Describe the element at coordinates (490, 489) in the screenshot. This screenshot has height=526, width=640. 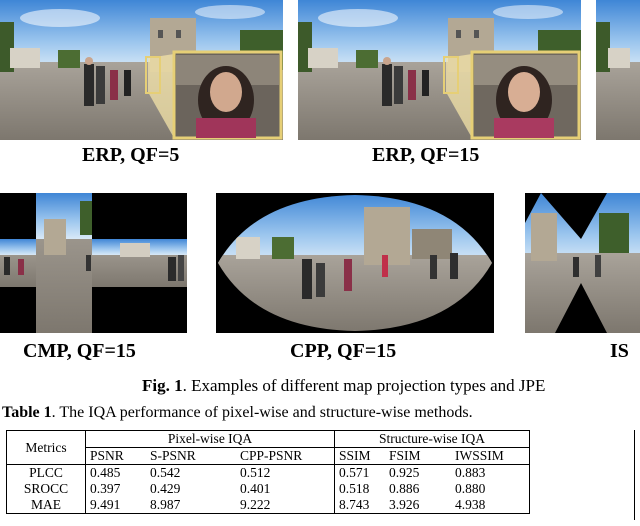
I see `table-cell: 0.880` at that location.